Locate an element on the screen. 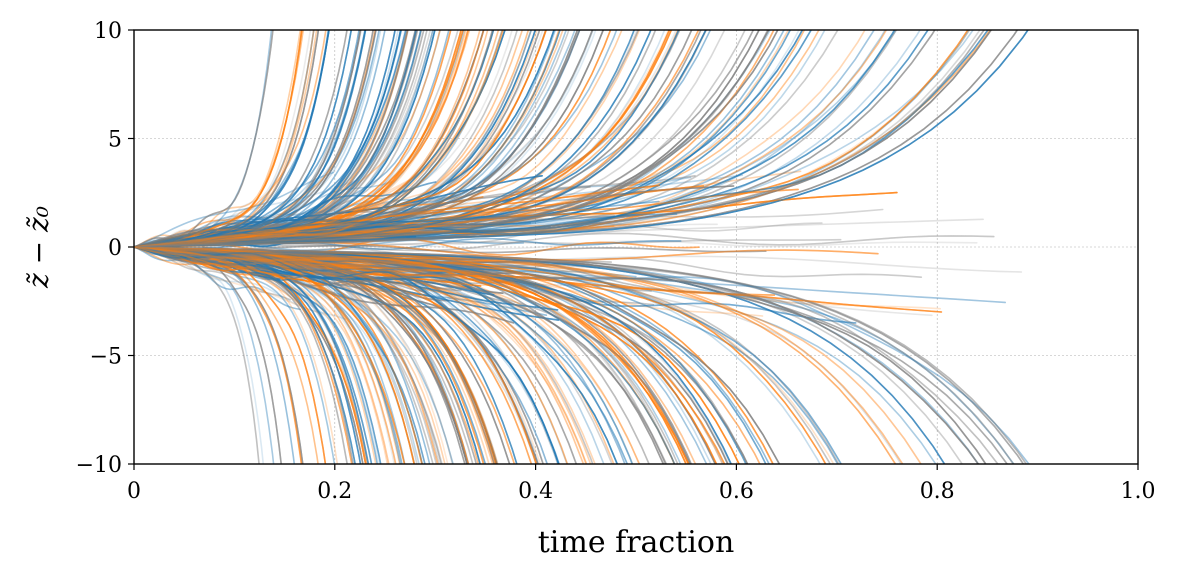  y-tick-label: −5 is located at coordinates (106, 357).